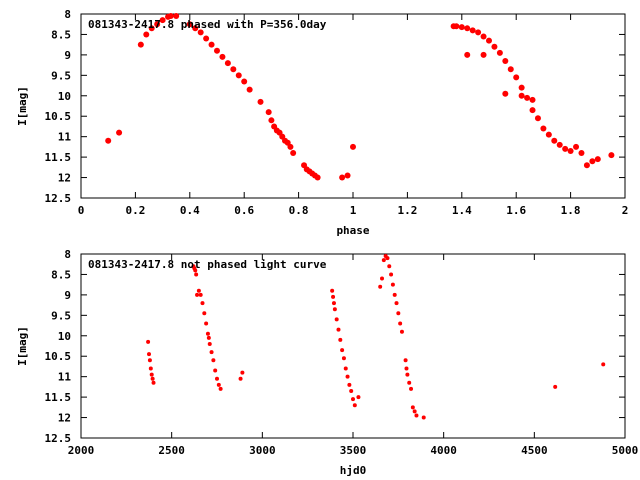  I want to click on y-tick-label: 8.5, so click(61, 274).